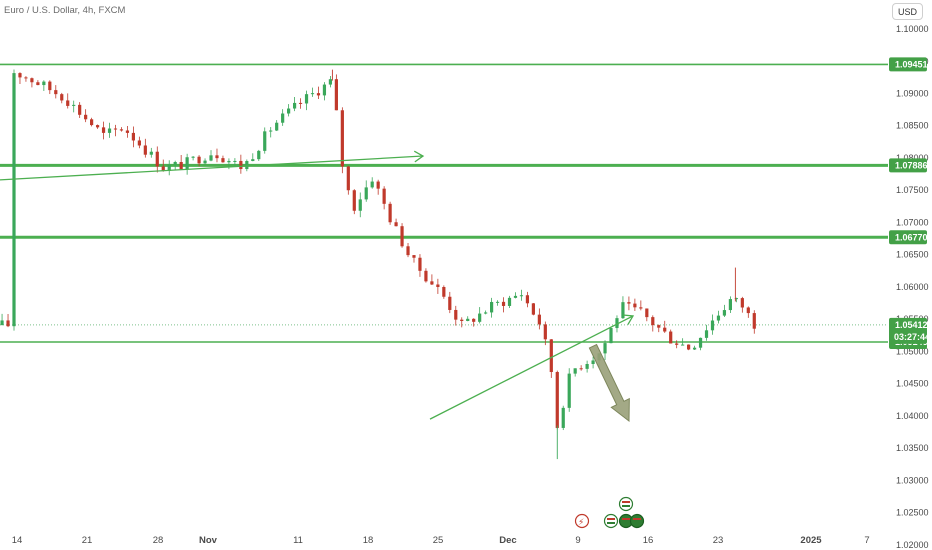 The height and width of the screenshot is (550, 932). What do you see at coordinates (911, 64) in the screenshot?
I see `level-price-tag-label: 1.09451` at bounding box center [911, 64].